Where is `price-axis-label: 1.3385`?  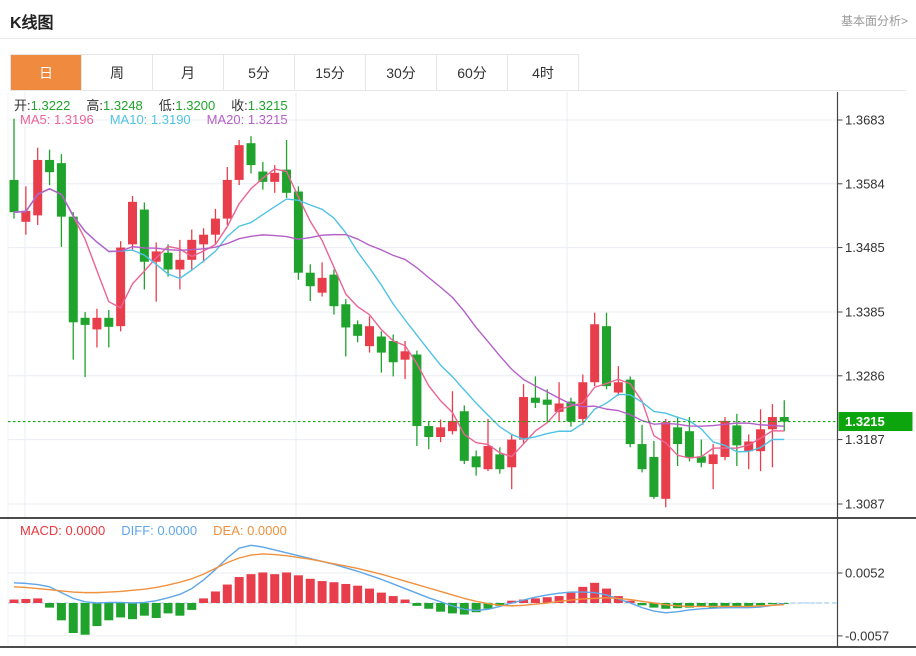
price-axis-label: 1.3385 is located at coordinates (865, 312).